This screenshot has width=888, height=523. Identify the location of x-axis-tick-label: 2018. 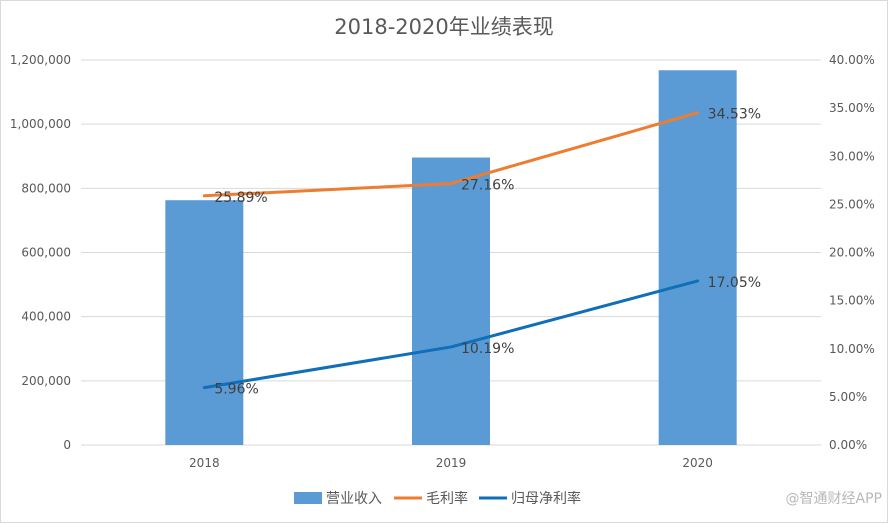
(204, 463).